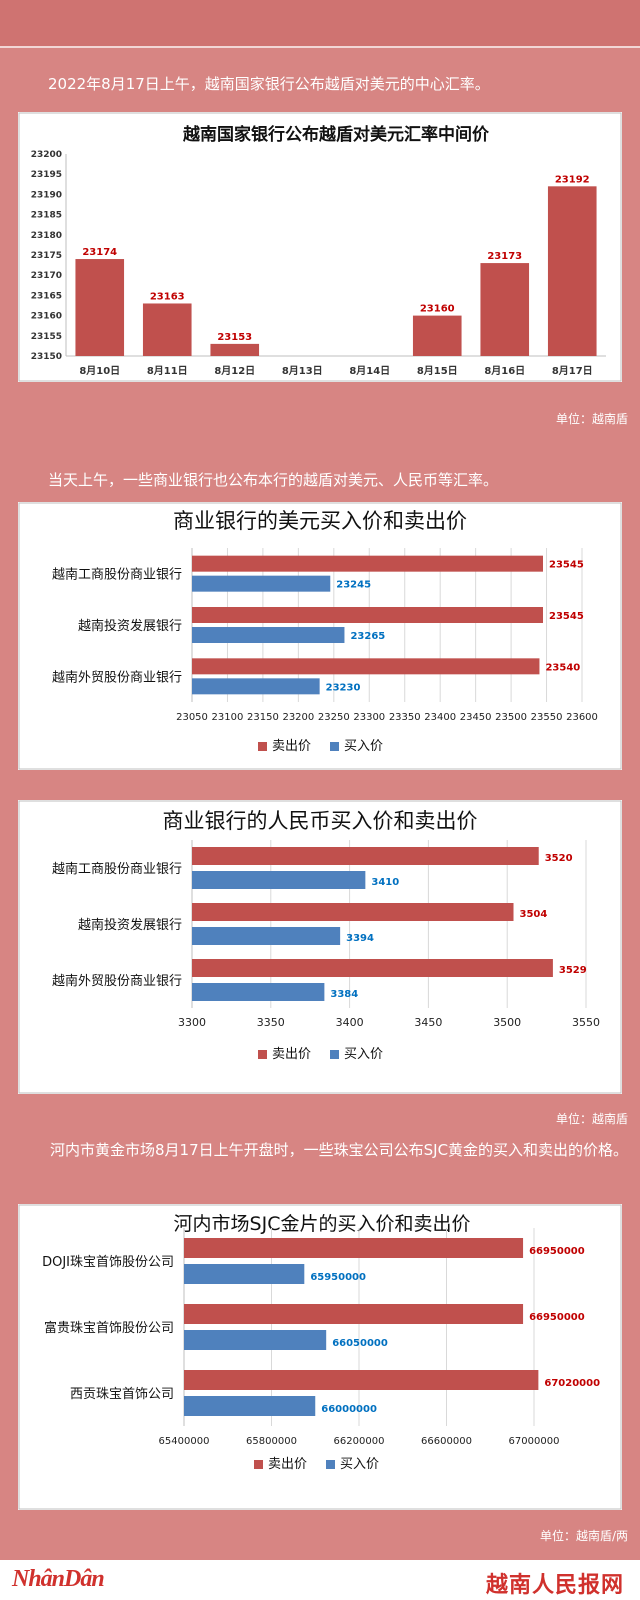 The width and height of the screenshot is (640, 1600). Describe the element at coordinates (591, 1119) in the screenshot. I see `unit-label-2: 单位：越南盾` at that location.